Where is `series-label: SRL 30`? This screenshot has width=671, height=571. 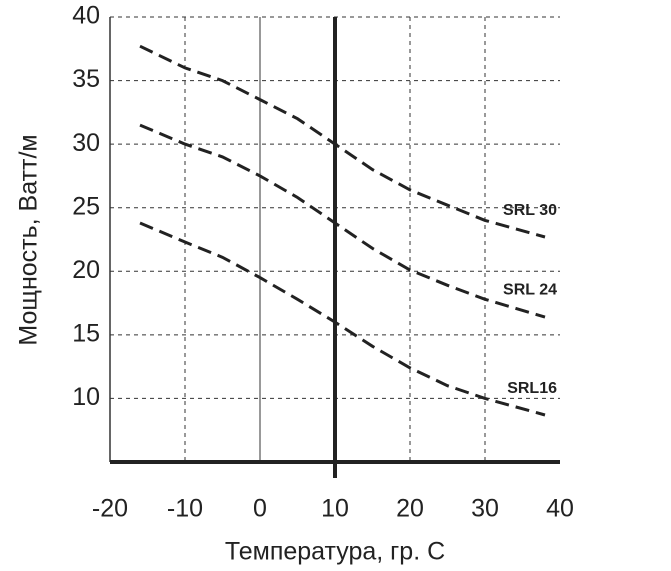 series-label: SRL 30 is located at coordinates (530, 210).